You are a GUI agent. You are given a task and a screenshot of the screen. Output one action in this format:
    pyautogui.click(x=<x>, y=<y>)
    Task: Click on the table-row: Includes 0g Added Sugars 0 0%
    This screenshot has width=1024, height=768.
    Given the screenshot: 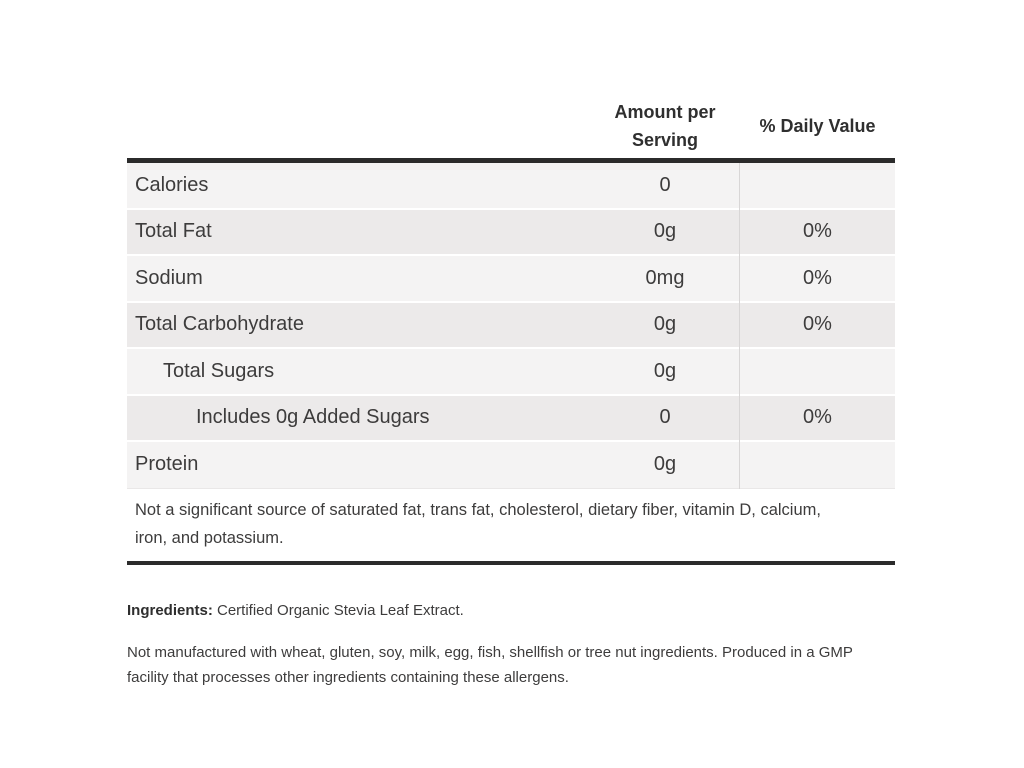 What is the action you would take?
    pyautogui.click(x=511, y=418)
    